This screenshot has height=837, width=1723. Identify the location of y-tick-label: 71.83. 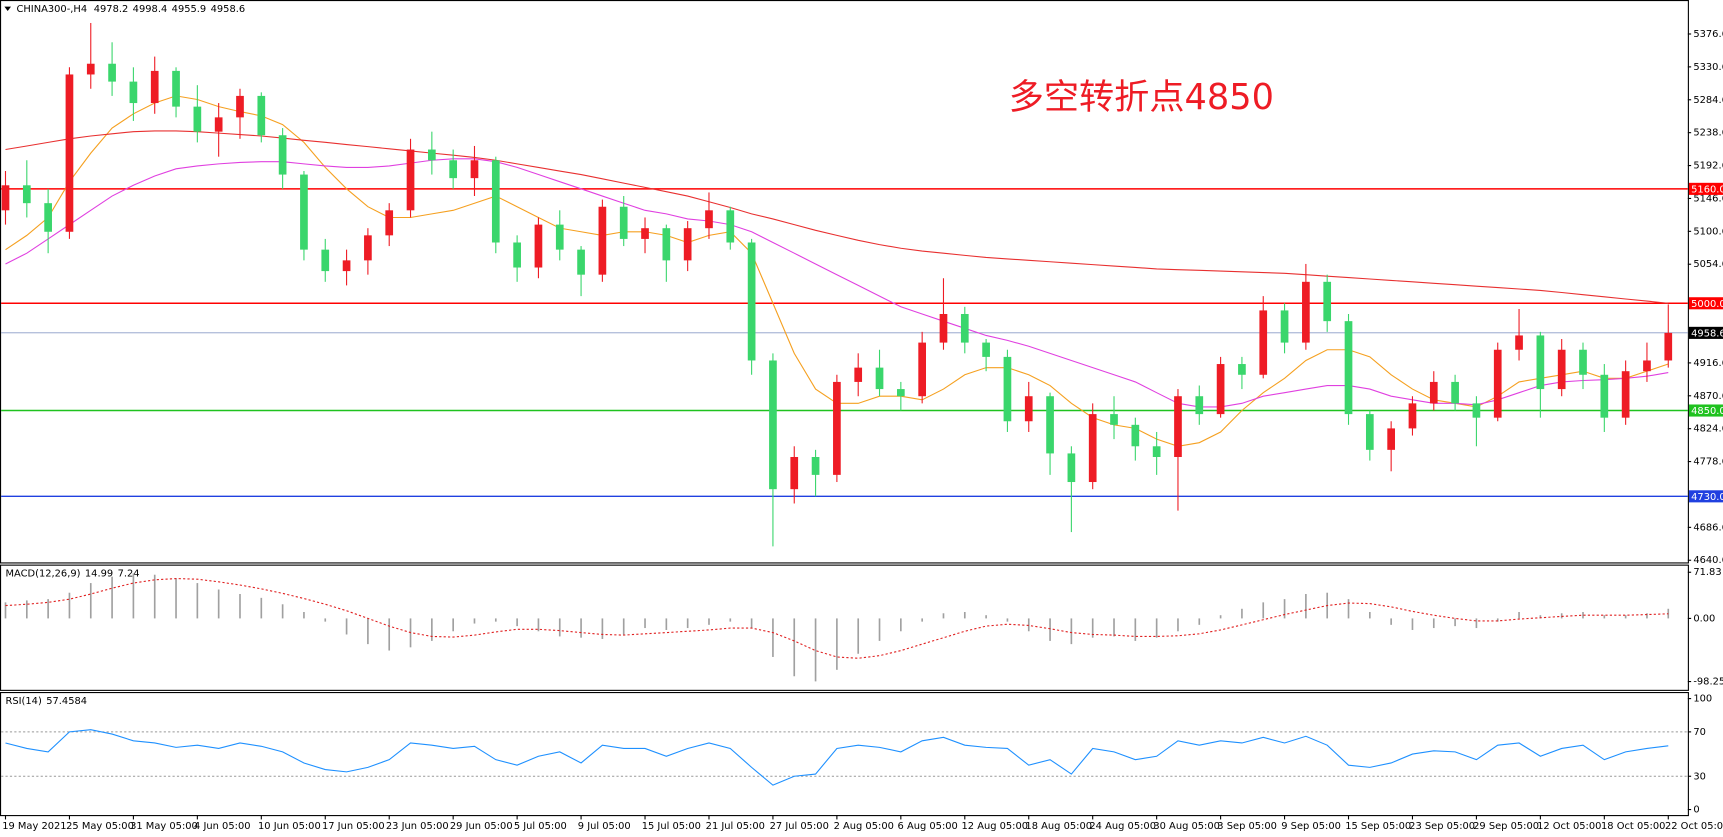
(1707, 572).